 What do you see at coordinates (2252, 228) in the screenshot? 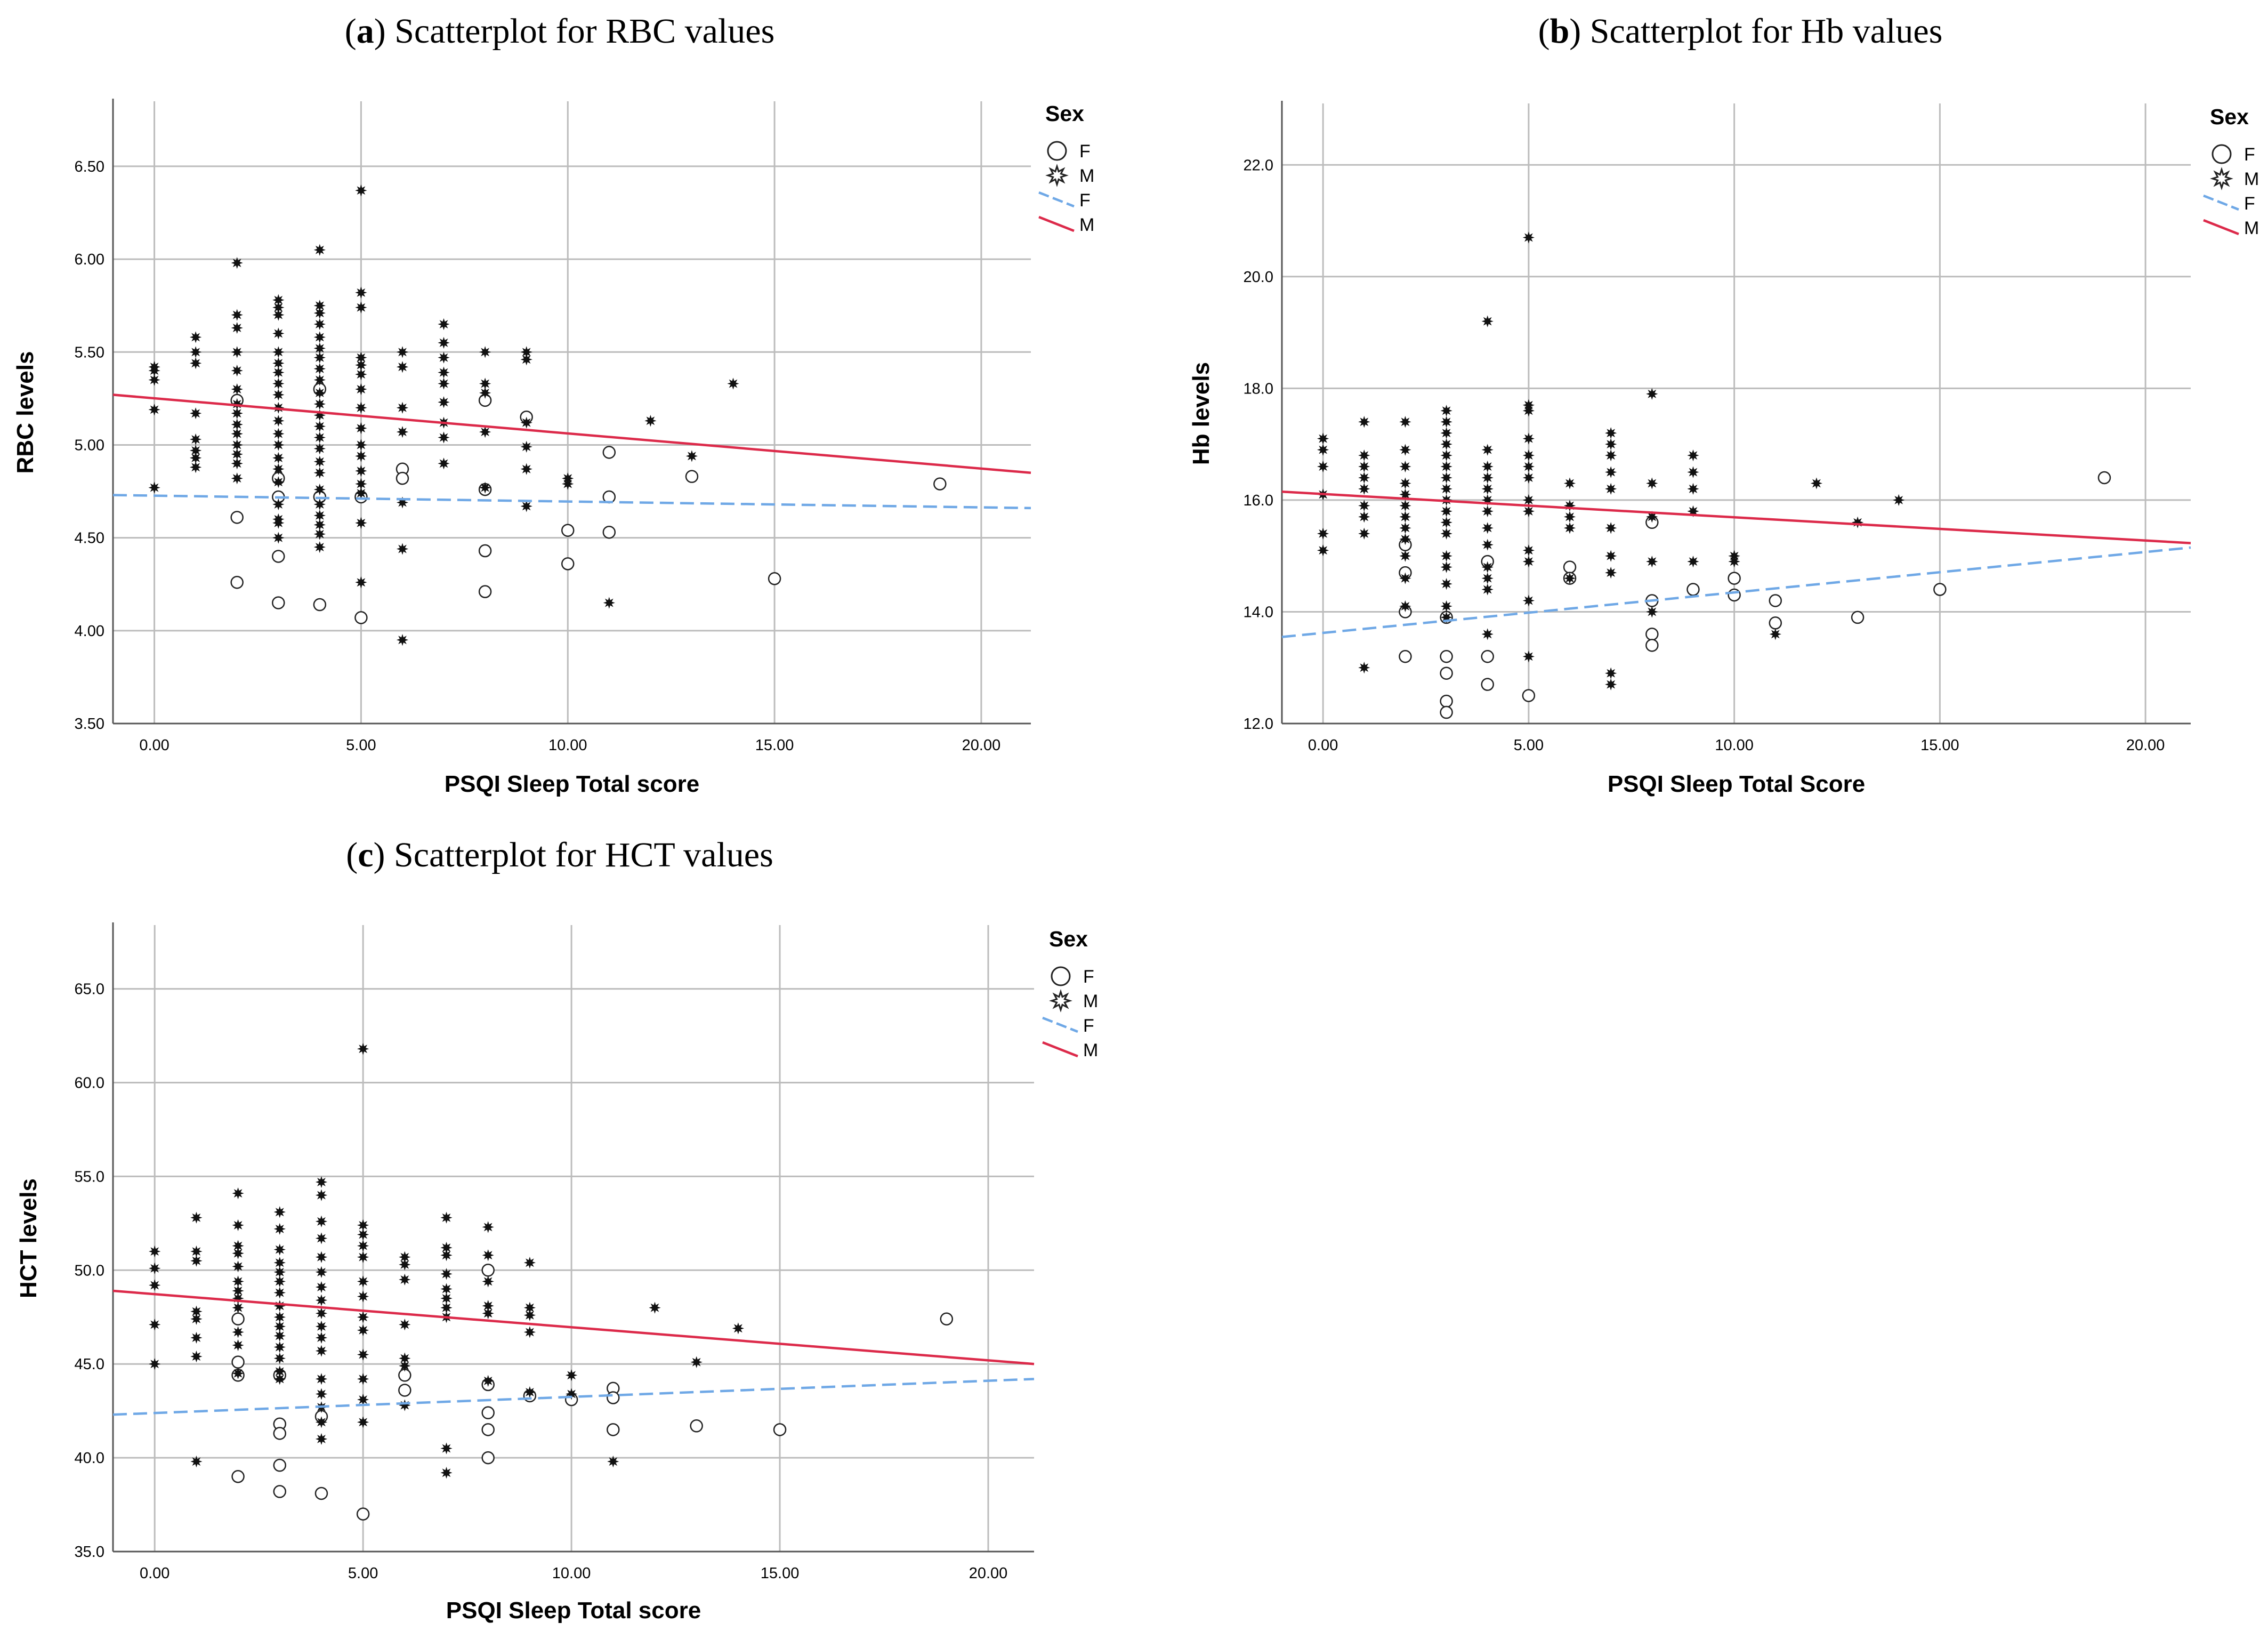
I see `legend-label: M` at bounding box center [2252, 228].